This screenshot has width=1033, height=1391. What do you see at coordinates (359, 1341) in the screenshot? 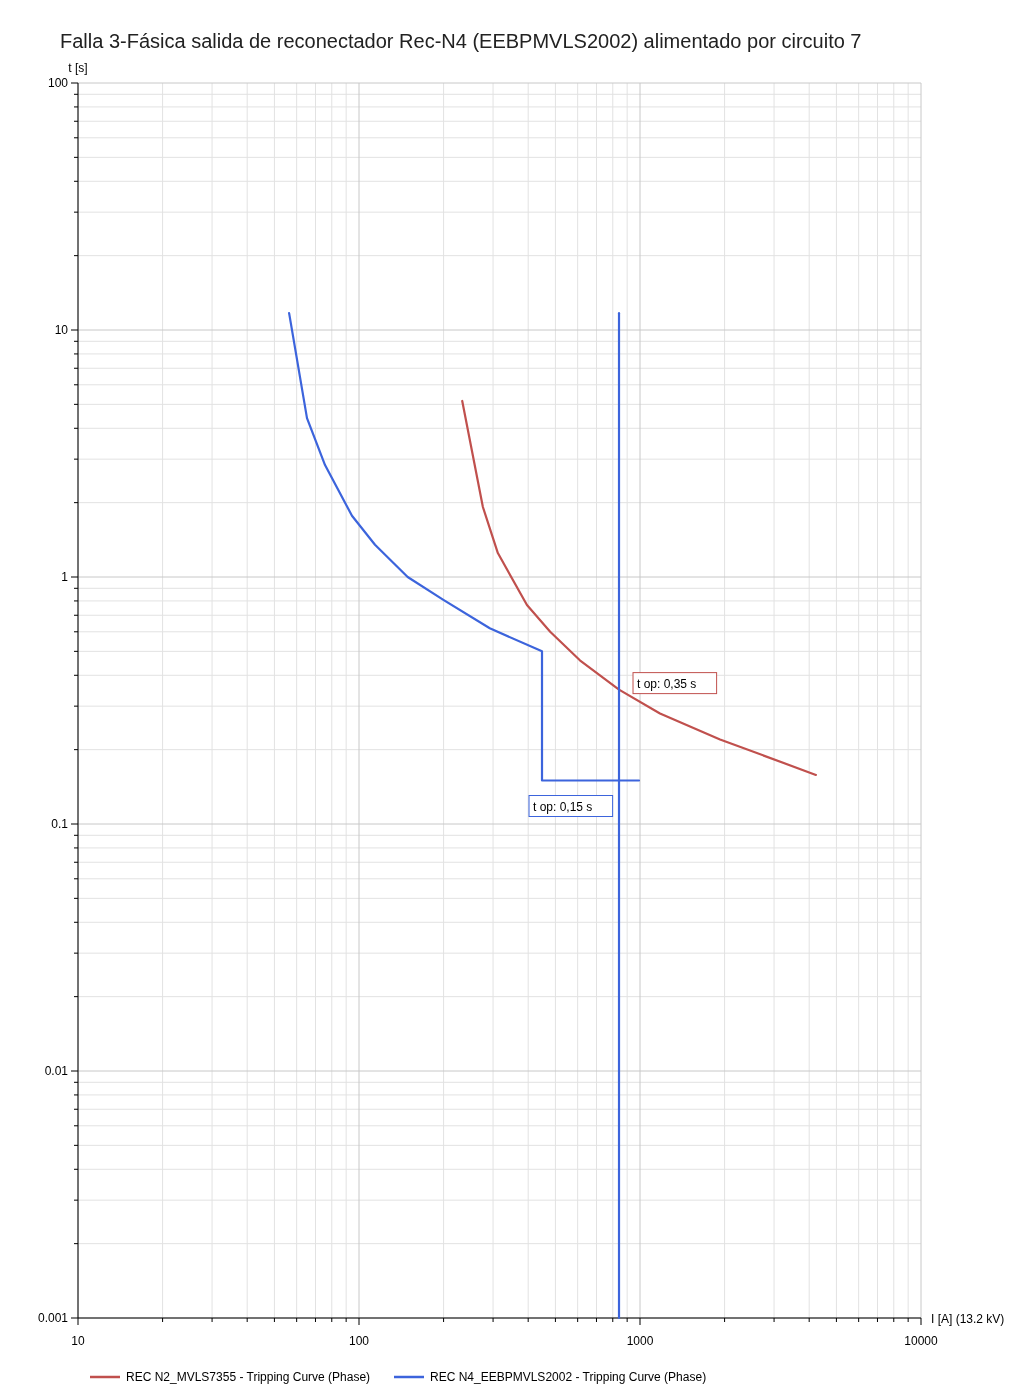
I see `x-tick-label: 100` at bounding box center [359, 1341].